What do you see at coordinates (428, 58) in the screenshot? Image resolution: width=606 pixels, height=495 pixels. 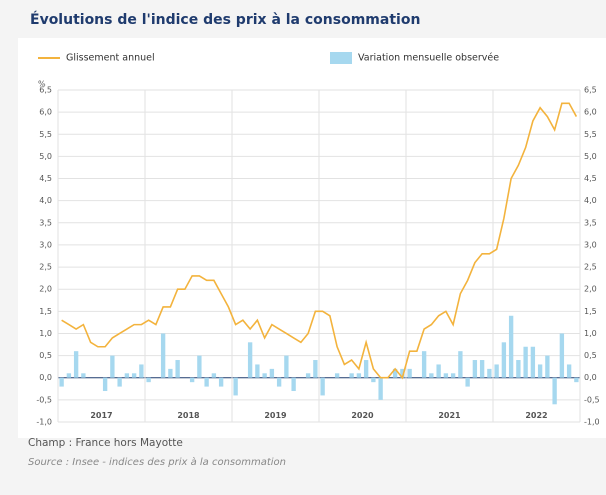 I see `legend-label: Variation mensuelle observée` at bounding box center [428, 58].